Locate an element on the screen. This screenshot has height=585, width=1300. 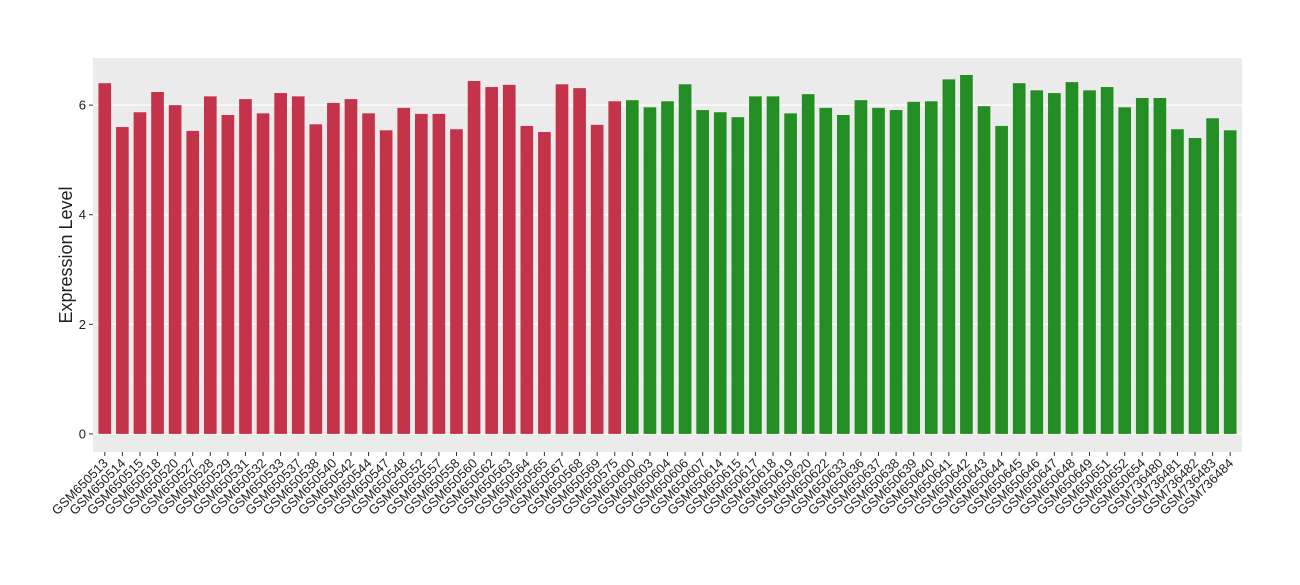
y-tick-label: 2 is located at coordinates (82, 324).